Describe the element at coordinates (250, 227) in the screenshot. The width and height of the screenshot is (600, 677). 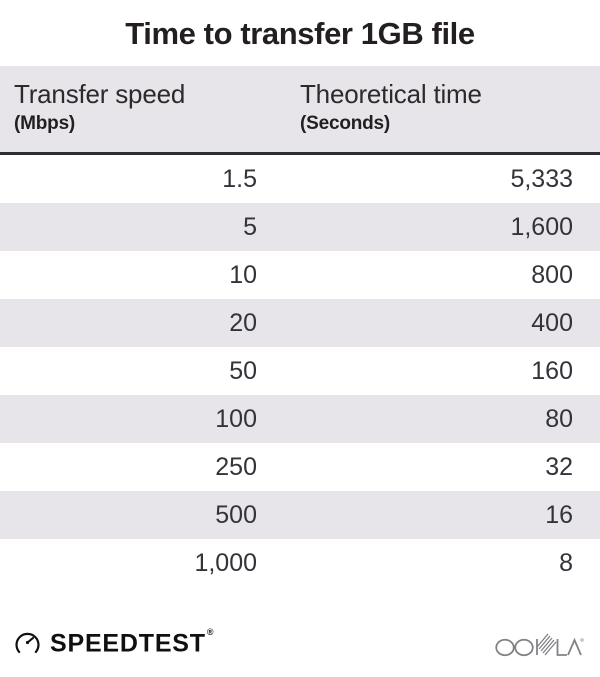
I see `cell-transfer-speed: 5` at that location.